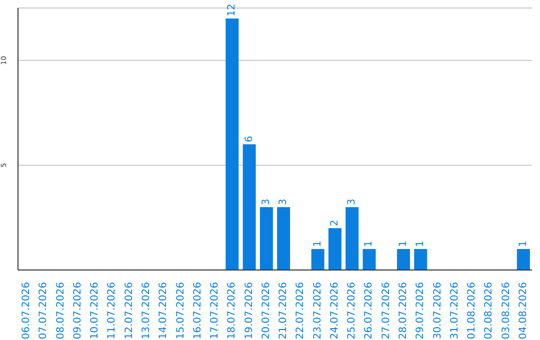 This screenshot has height=340, width=540. What do you see at coordinates (44, 311) in the screenshot?
I see `x-tick-label: 07.07.2026` at bounding box center [44, 311].